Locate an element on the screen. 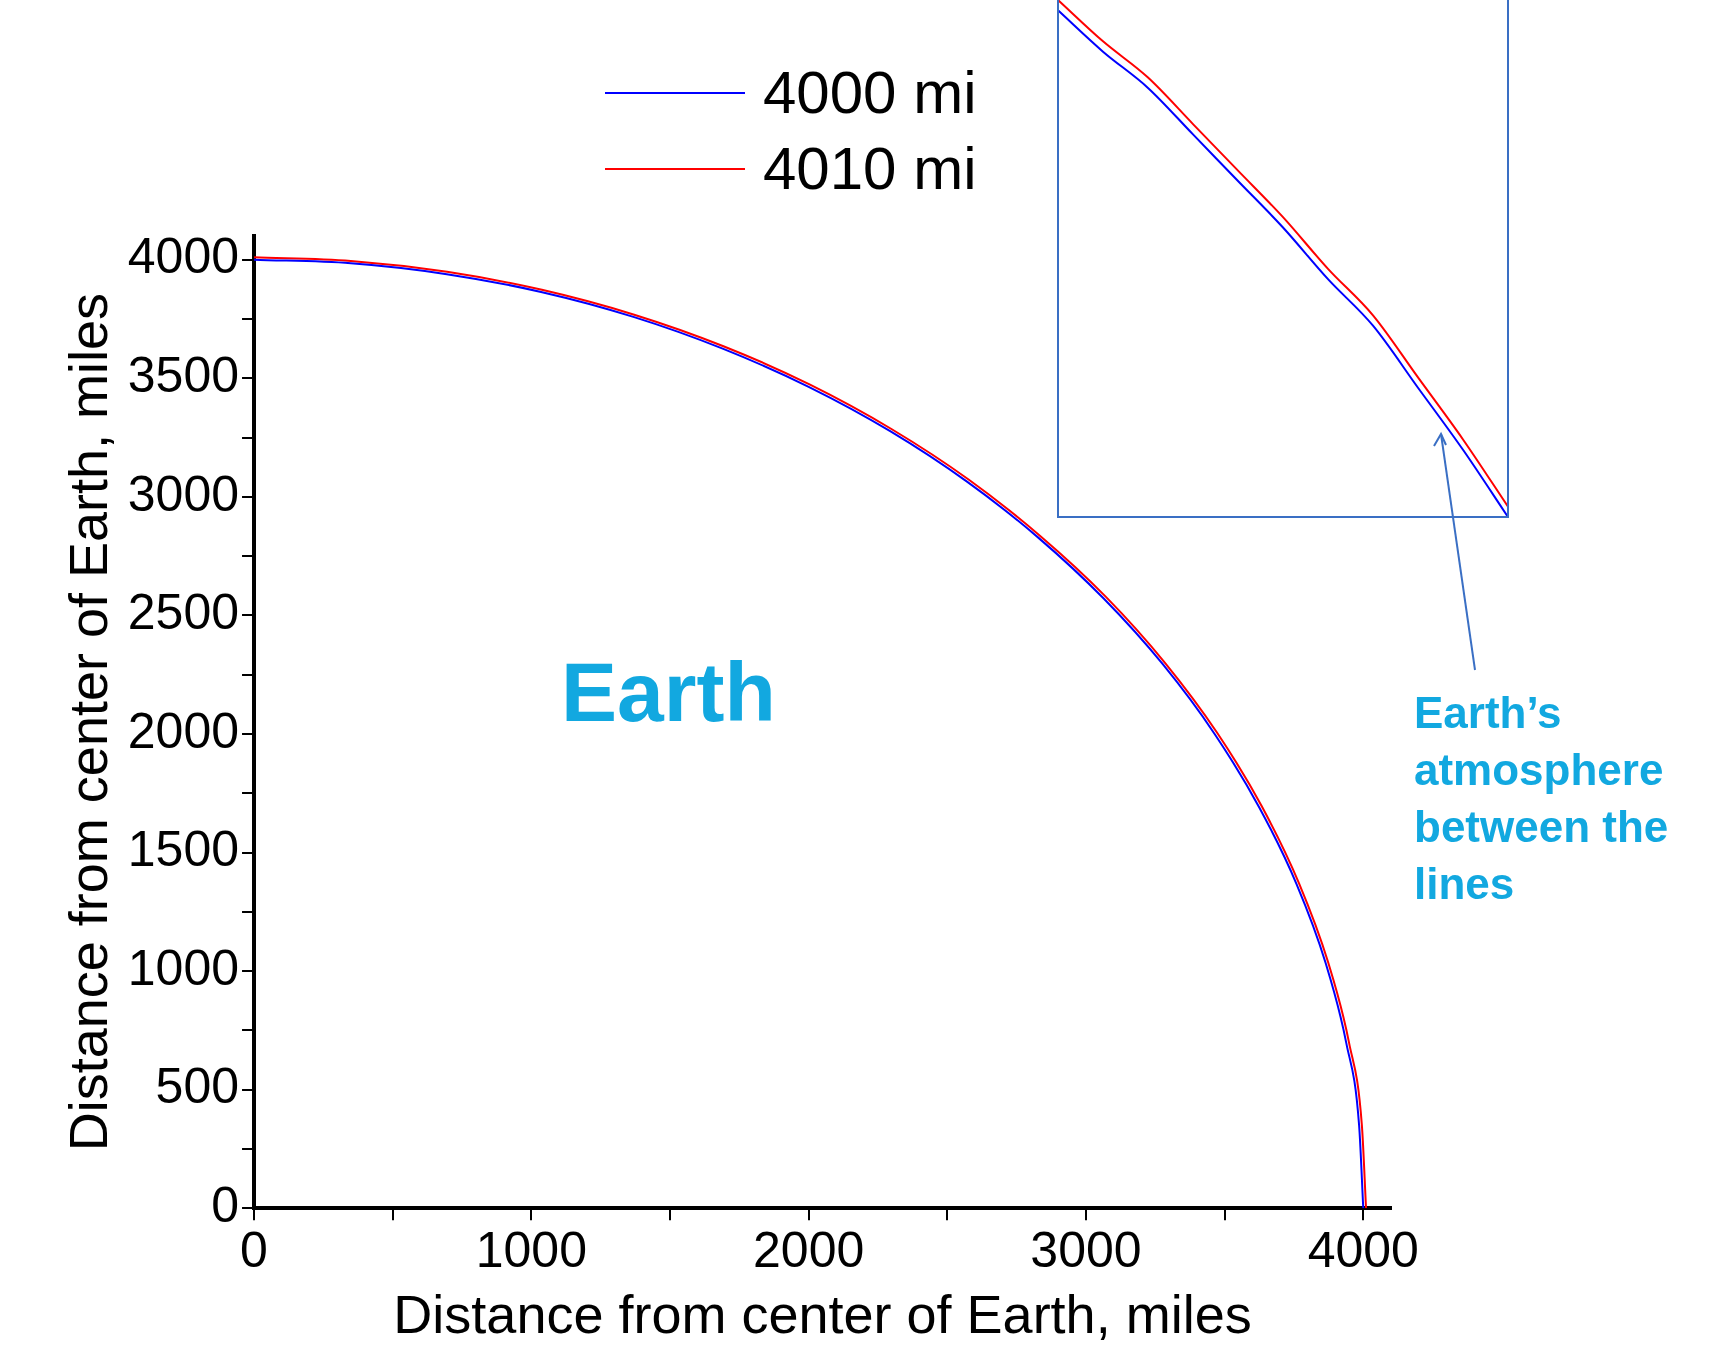 Image resolution: width=1711 pixels, height=1371 pixels. x-axis-title: Distance from center of Earth, miles is located at coordinates (822, 1314).